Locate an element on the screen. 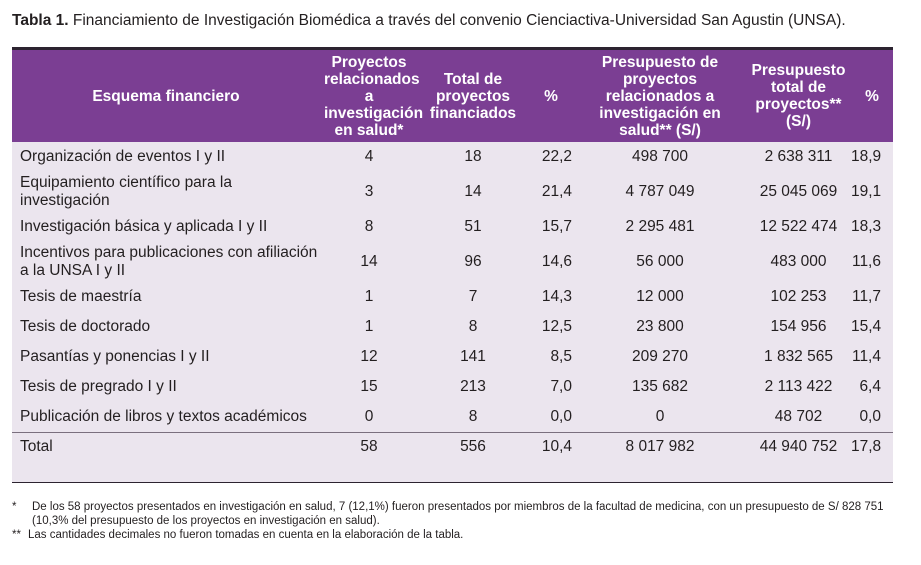 This screenshot has height=565, width=921. cell-presupuesto-salud: 2 295 481 is located at coordinates (660, 226).